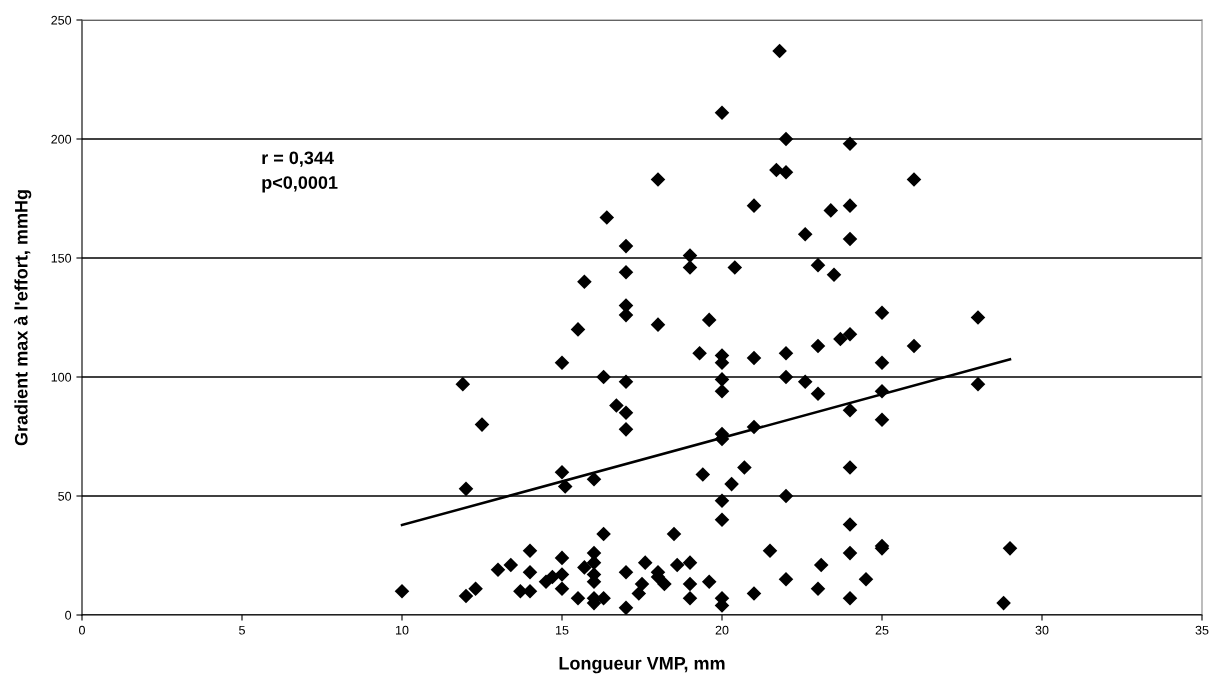 The image size is (1212, 686). Describe the element at coordinates (68, 615) in the screenshot. I see `y-tick-label: 0` at that location.